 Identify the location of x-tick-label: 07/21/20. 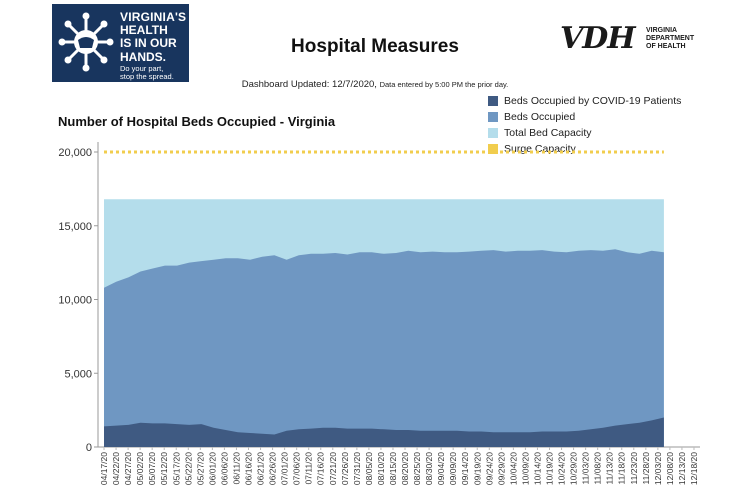
(333, 468).